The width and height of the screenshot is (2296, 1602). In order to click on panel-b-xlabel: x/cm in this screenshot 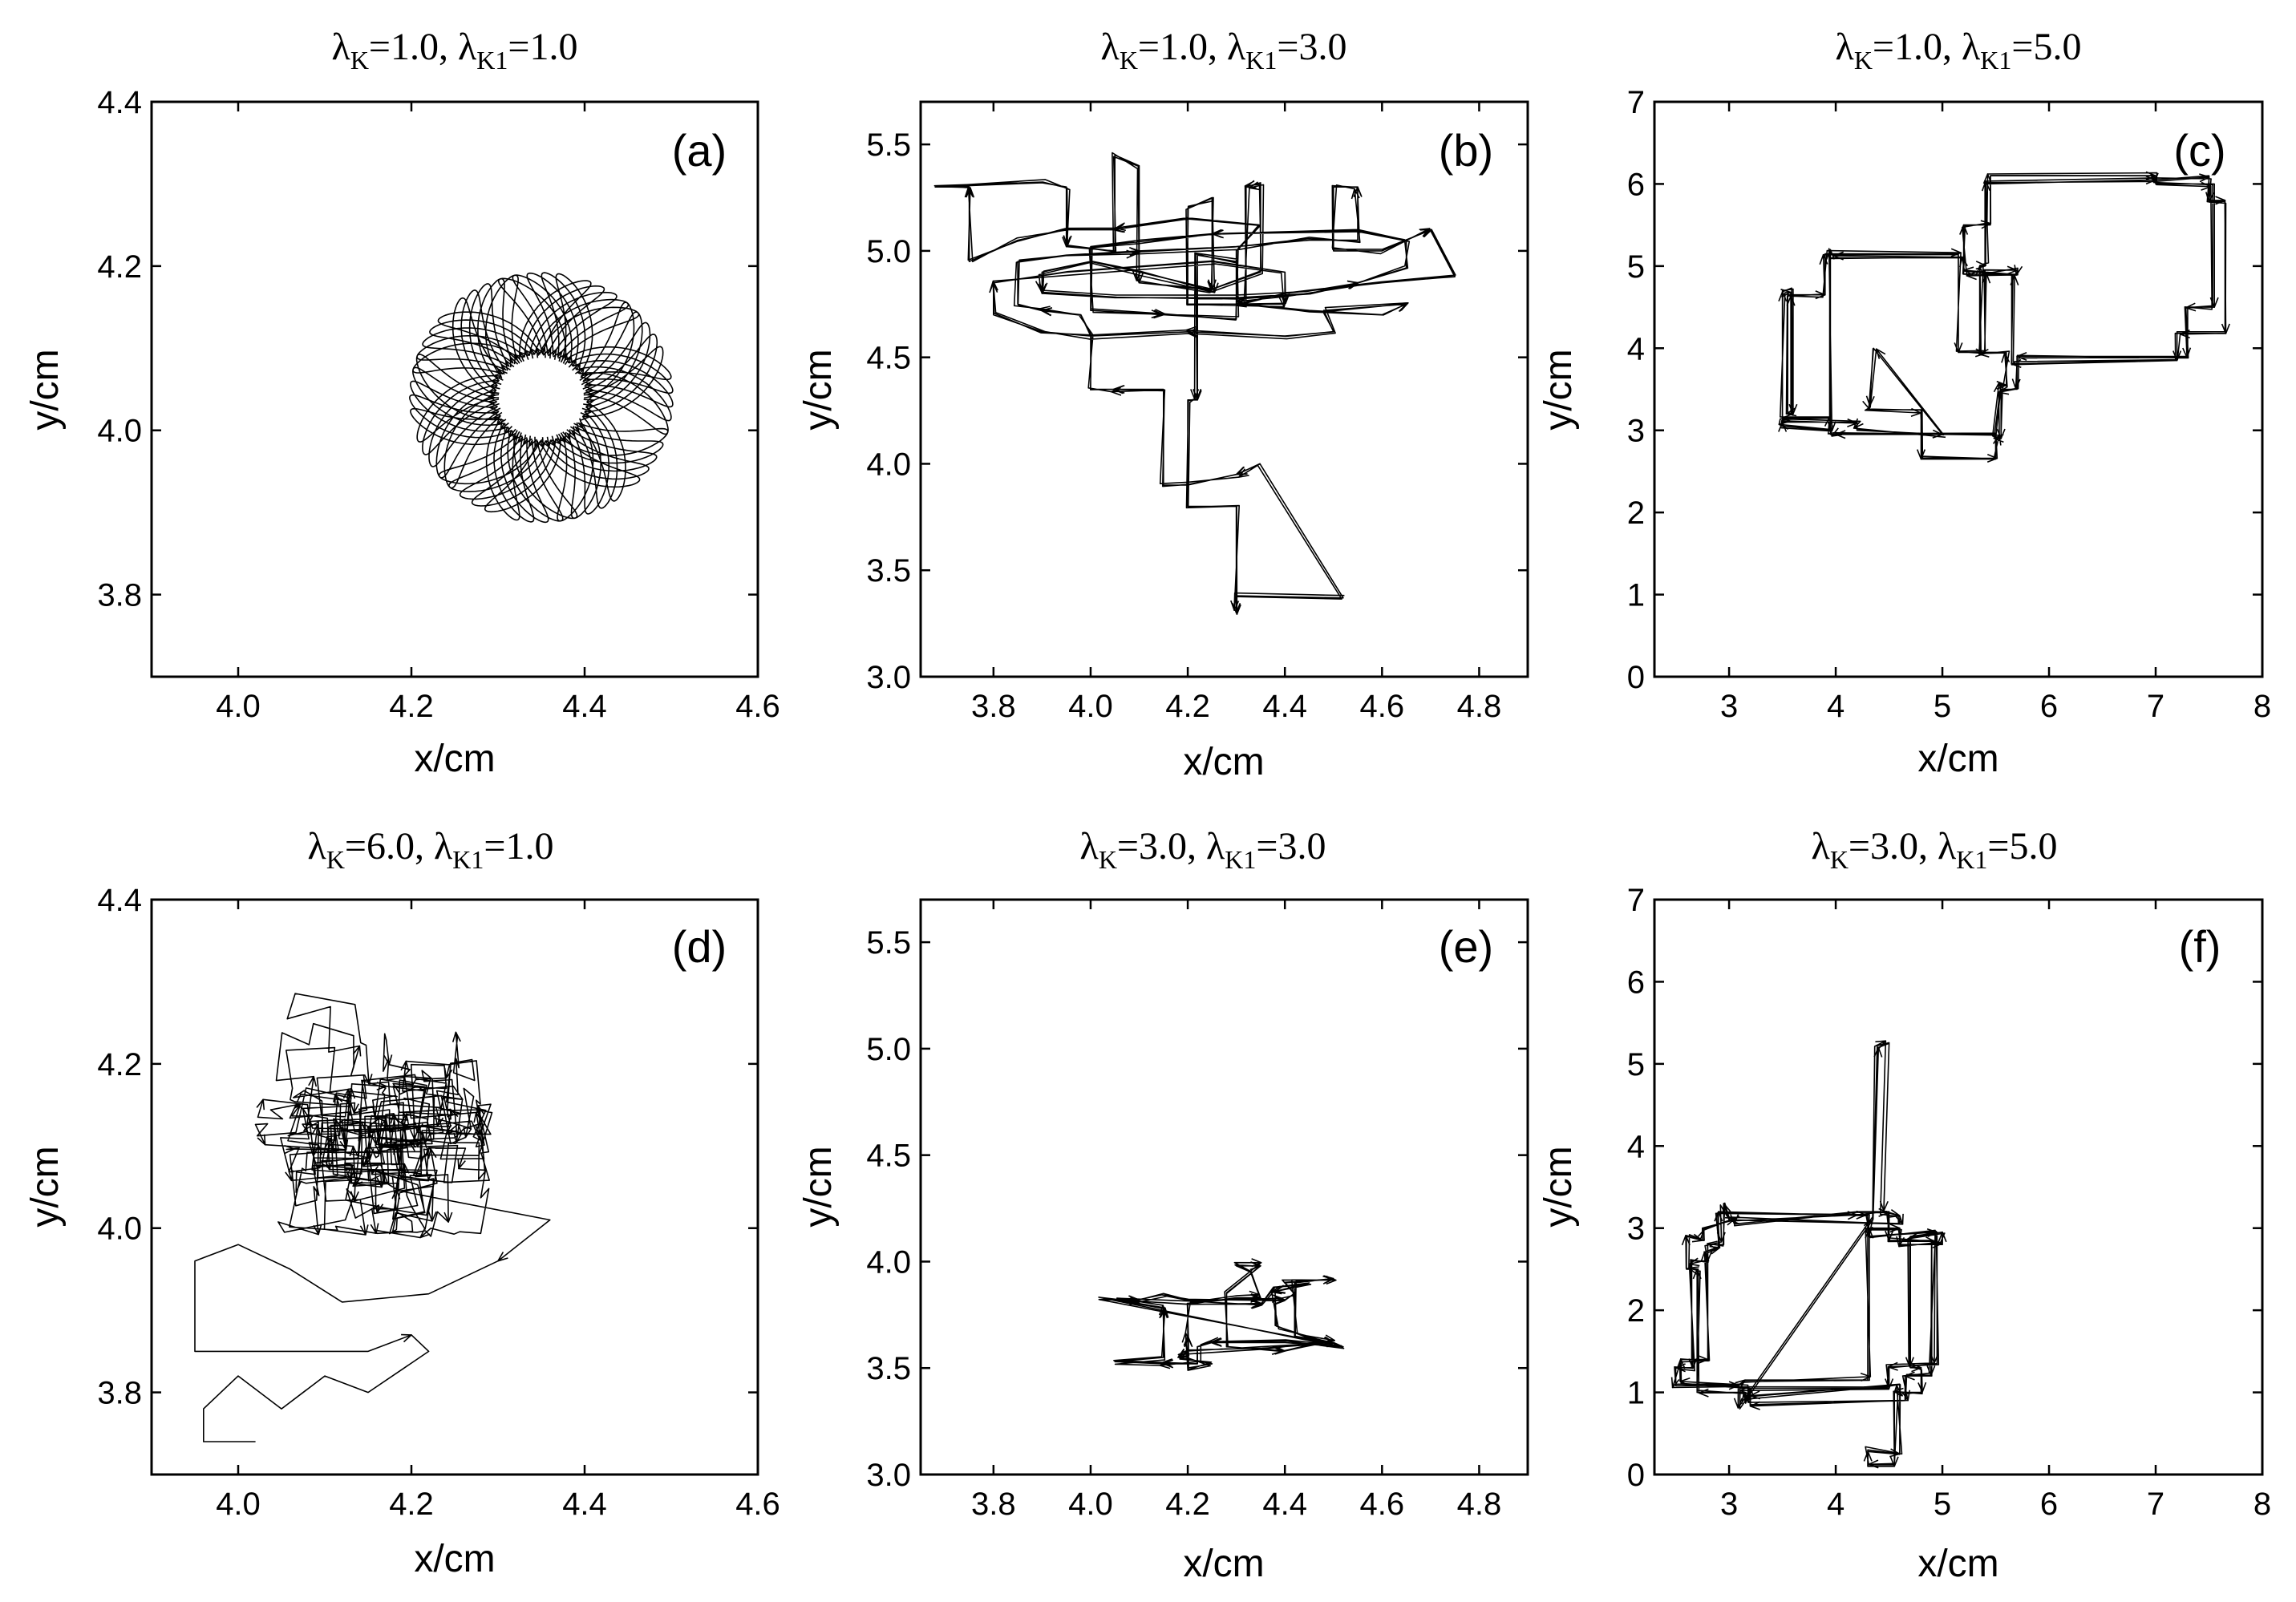, I will do `click(1223, 762)`.